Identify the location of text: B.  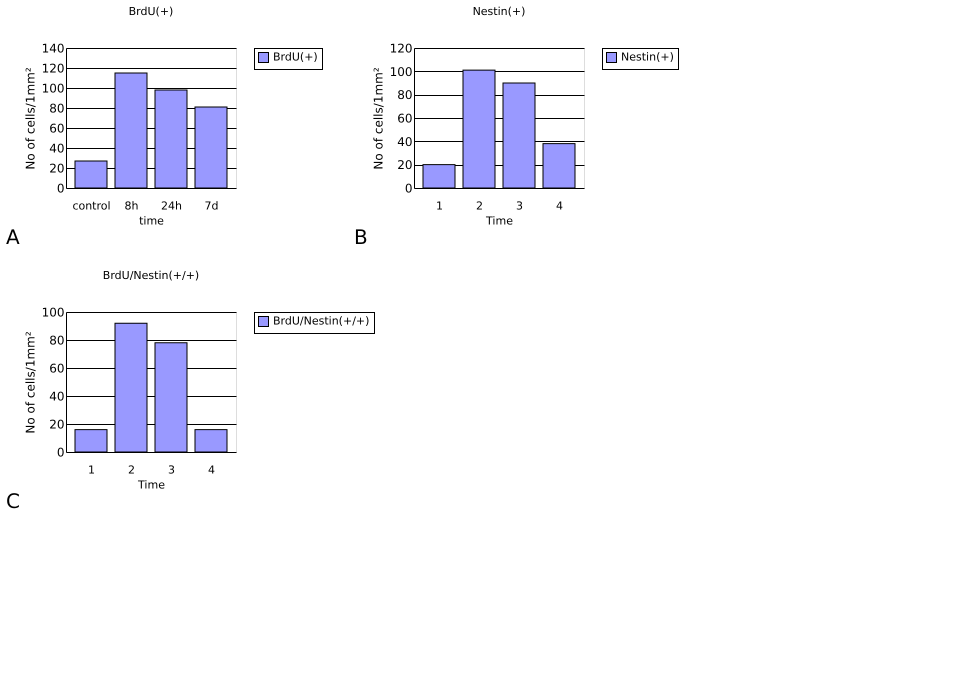
(361, 237).